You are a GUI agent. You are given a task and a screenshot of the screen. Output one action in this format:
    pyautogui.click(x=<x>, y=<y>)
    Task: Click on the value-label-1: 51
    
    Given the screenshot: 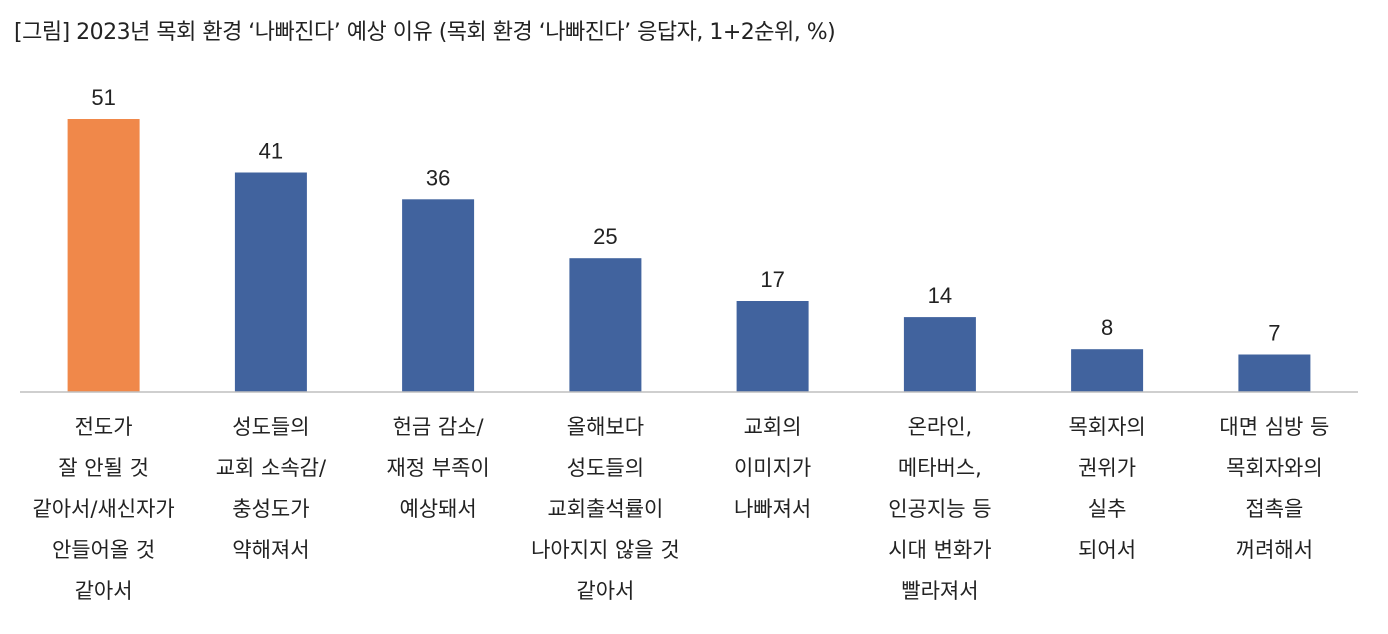 What is the action you would take?
    pyautogui.click(x=103, y=97)
    